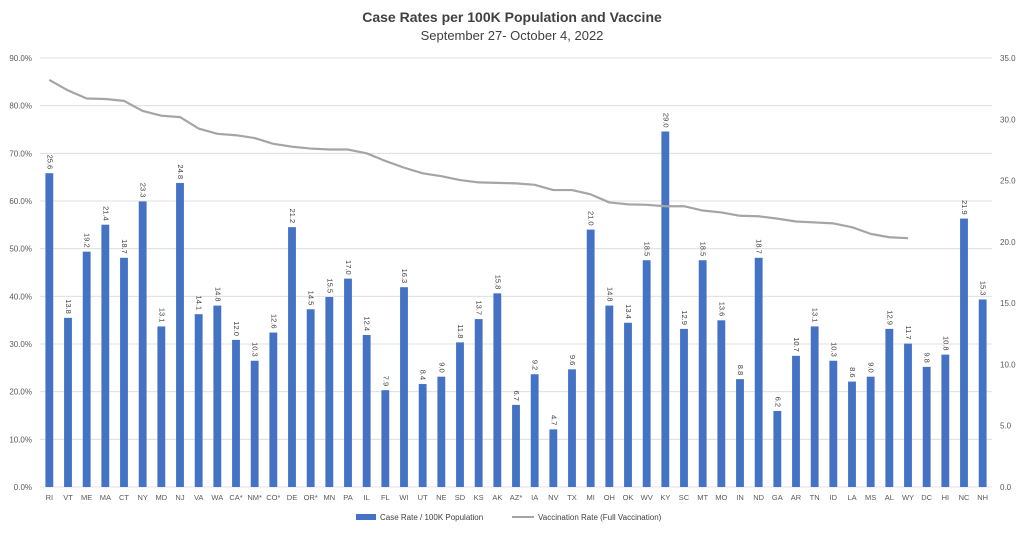  What do you see at coordinates (665, 497) in the screenshot?
I see `category-label: KY` at bounding box center [665, 497].